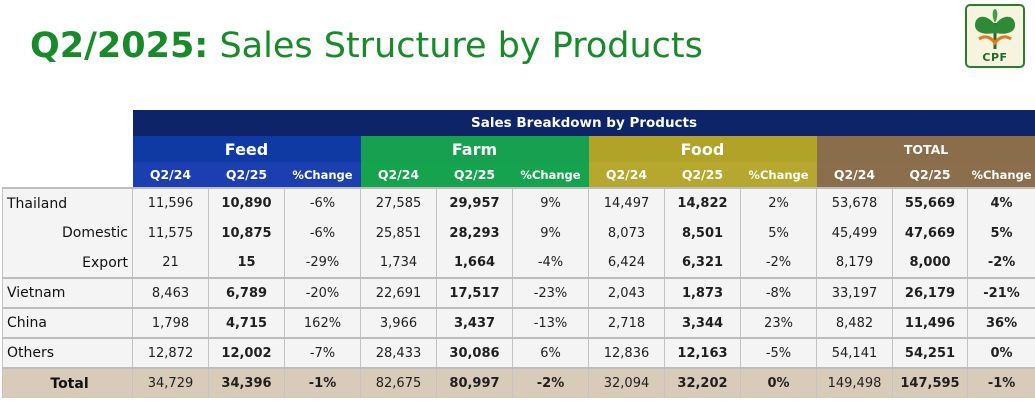 This screenshot has height=414, width=1035. What do you see at coordinates (626, 233) in the screenshot?
I see `table-cell: 8,073` at bounding box center [626, 233].